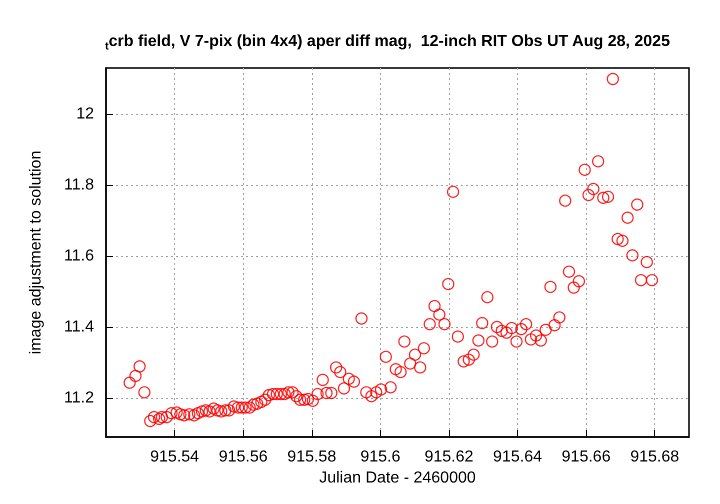 The height and width of the screenshot is (504, 720). What do you see at coordinates (517, 457) in the screenshot?
I see `x-tick-label: 915.64` at bounding box center [517, 457].